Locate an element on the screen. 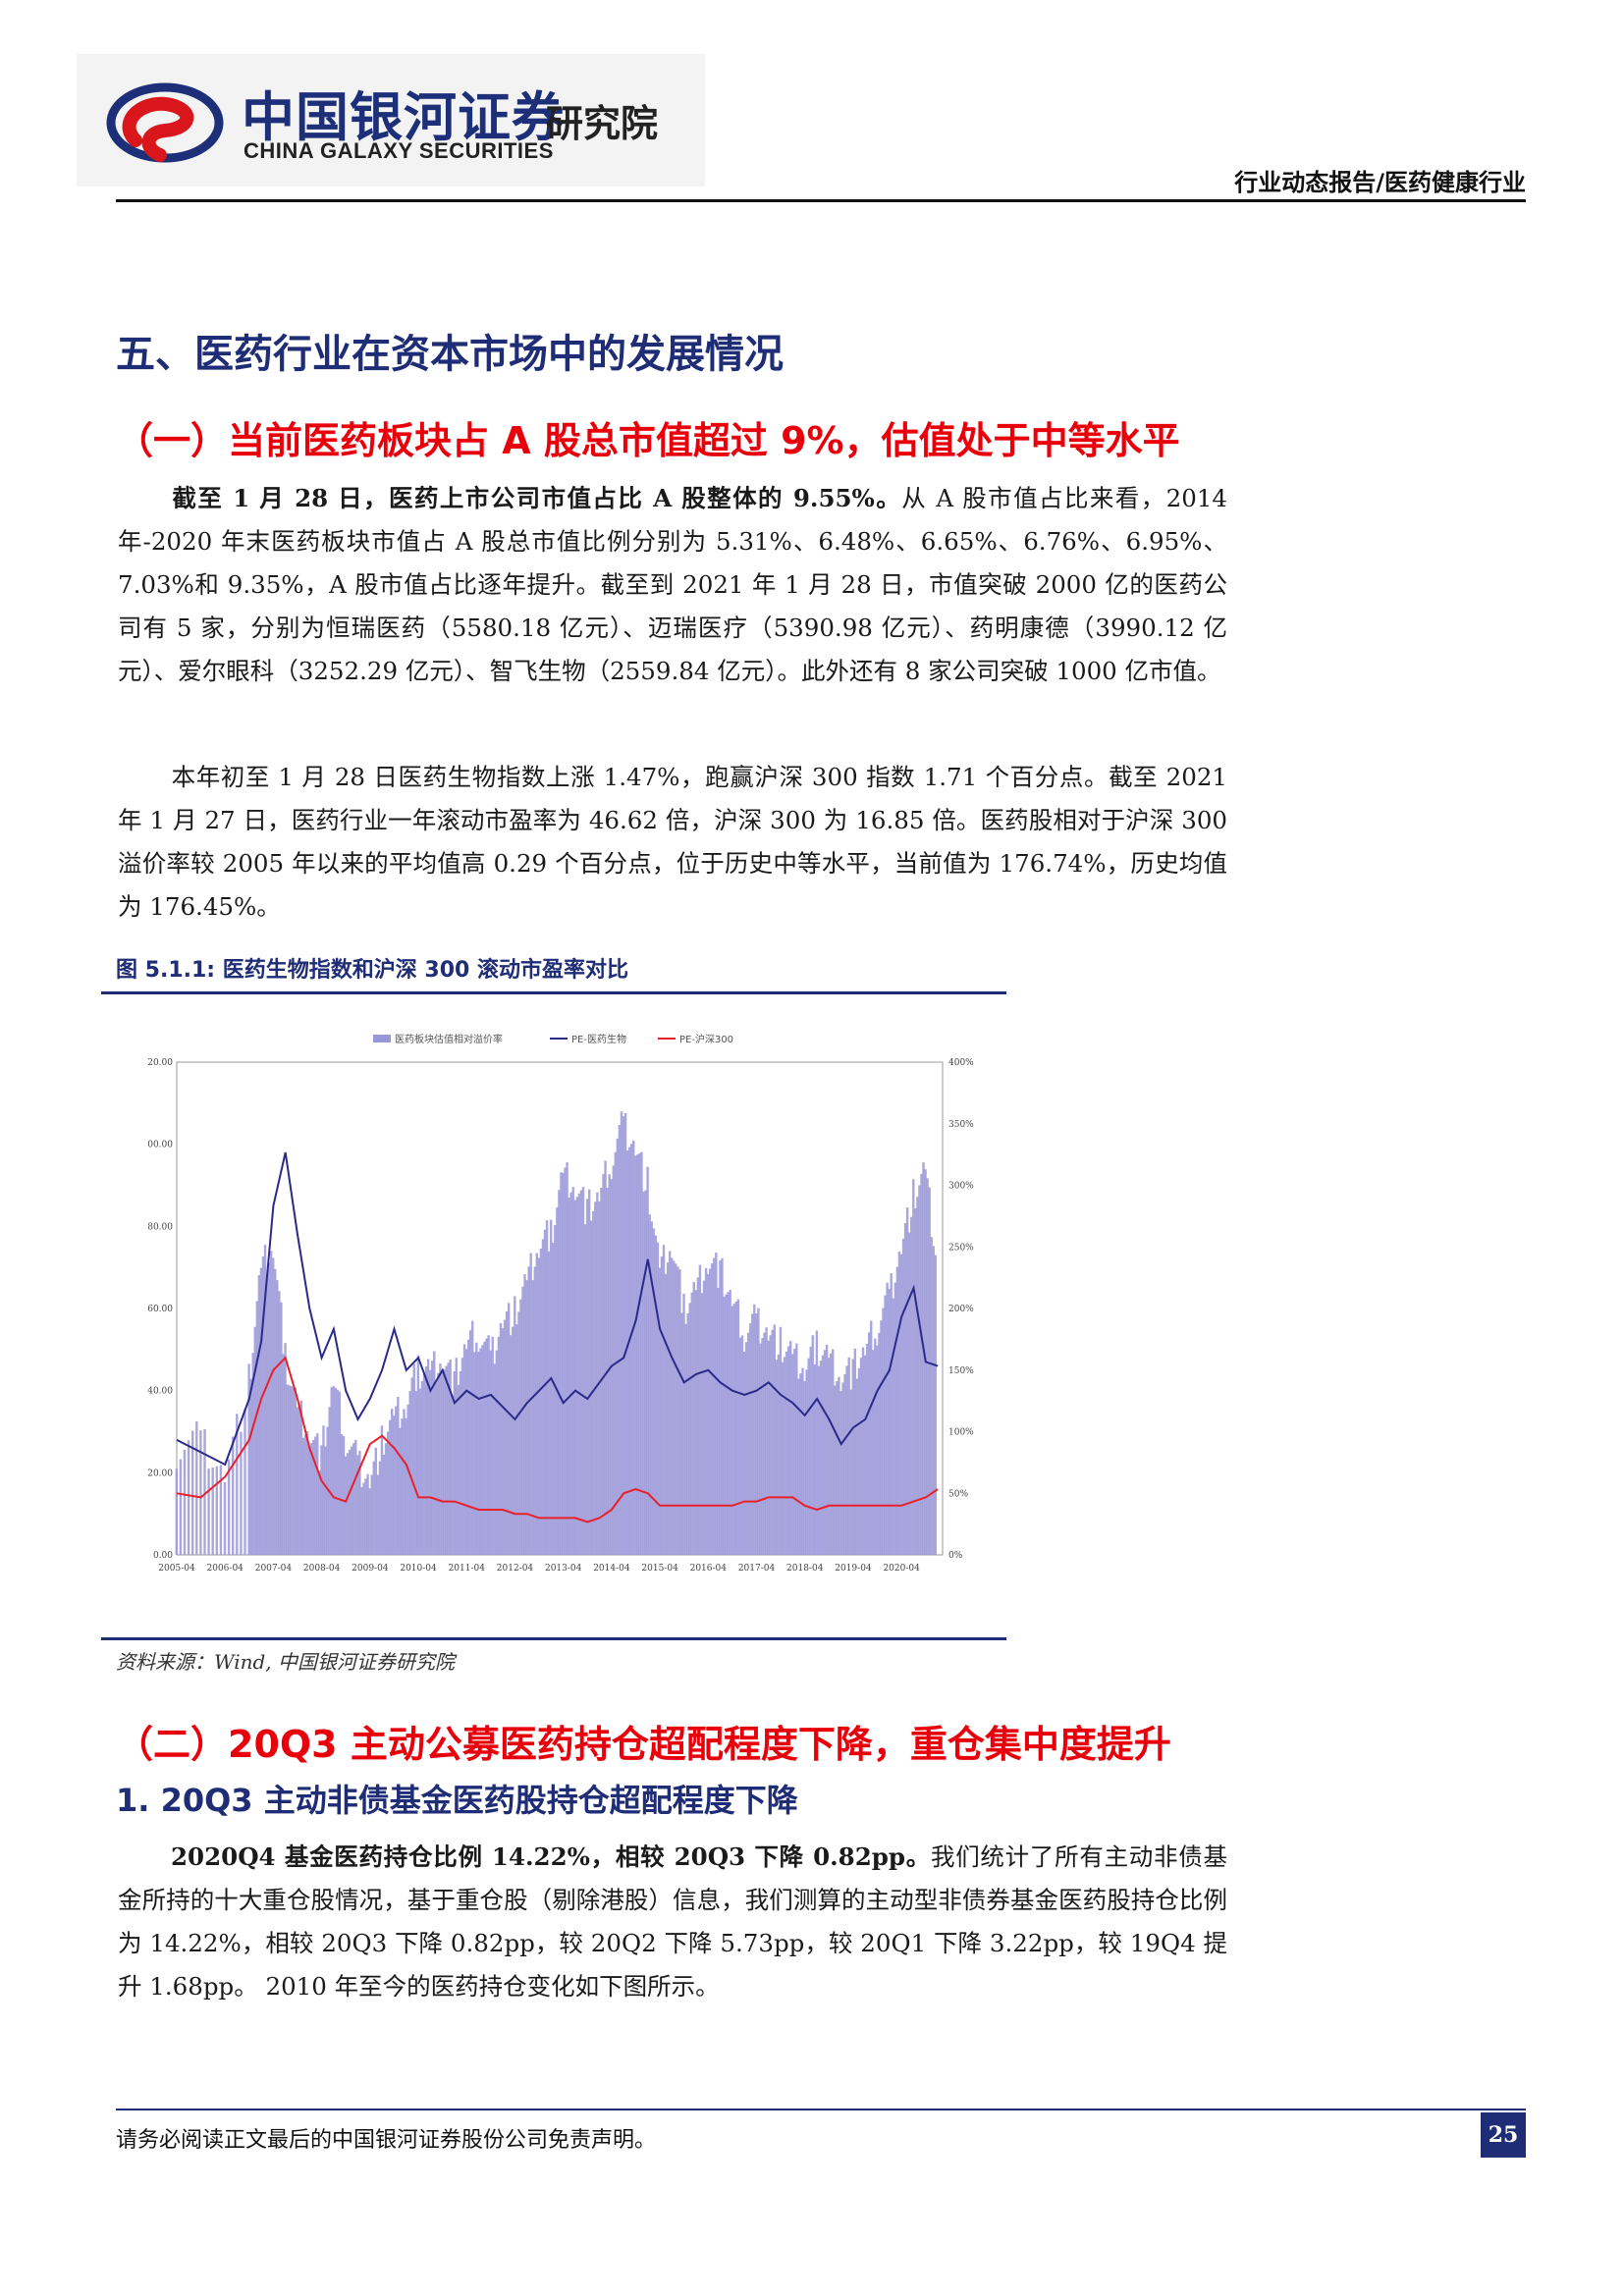 Image resolution: width=1624 pixels, height=2296 pixels. report-type-label: 行业动态报告/医药健康行业 is located at coordinates (1380, 183).